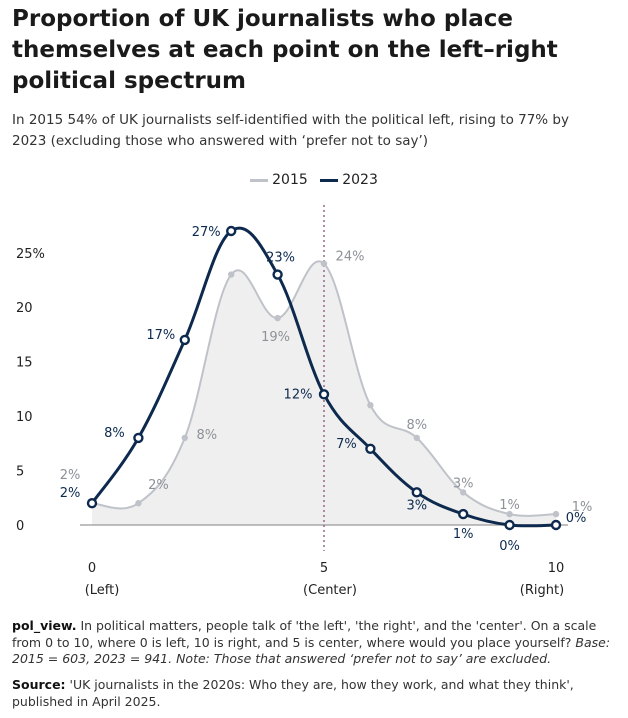 The width and height of the screenshot is (628, 718). I want to click on legend-item-2023: 2023, so click(349, 180).